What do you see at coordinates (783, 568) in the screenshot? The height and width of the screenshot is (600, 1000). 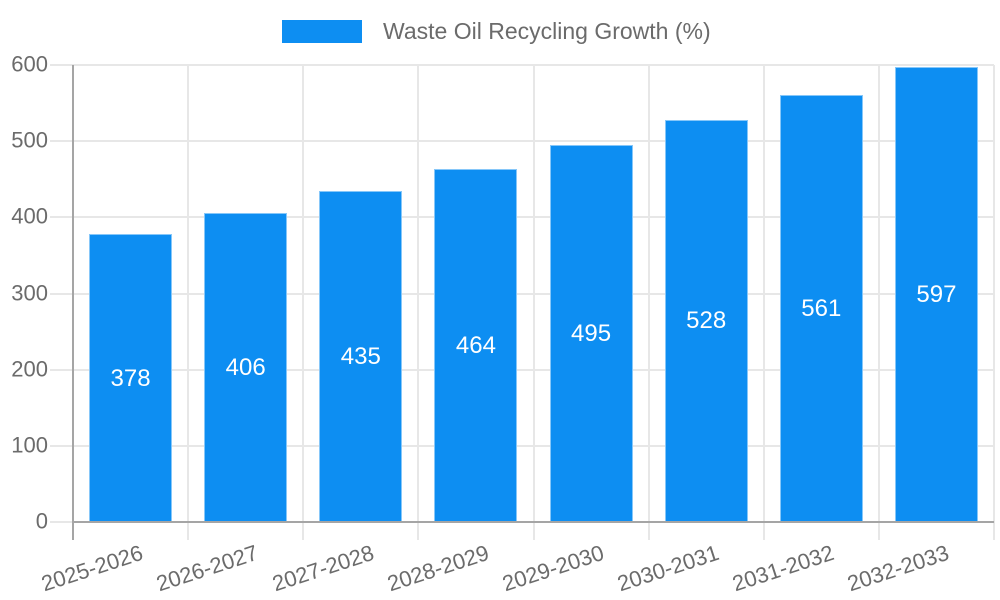 I see `x-tick-label: 2031-2032` at bounding box center [783, 568].